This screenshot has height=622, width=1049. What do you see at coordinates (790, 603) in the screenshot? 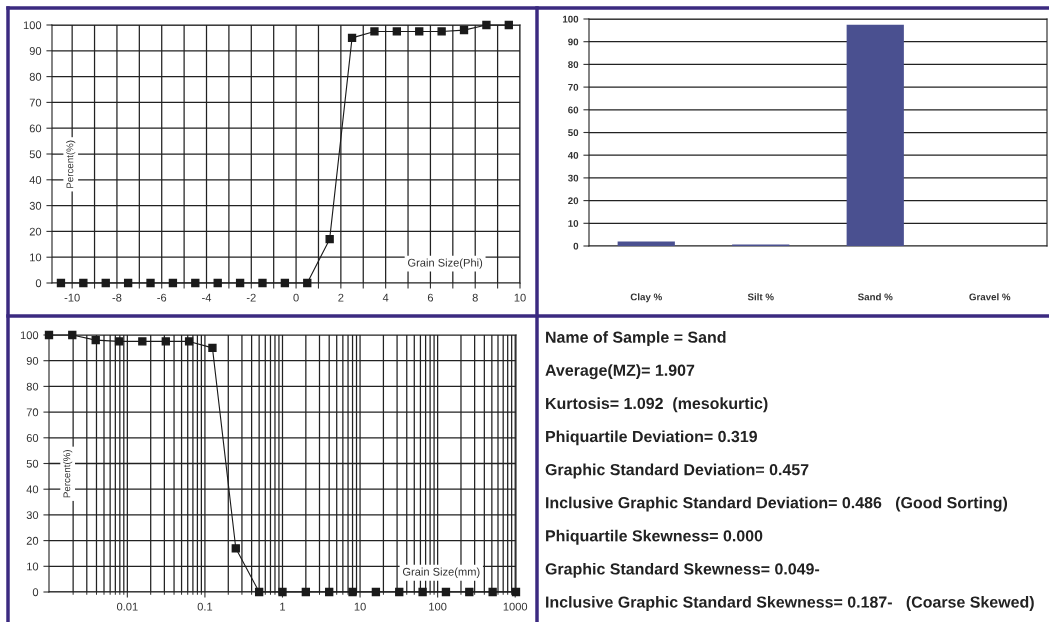
I see `text: Inclusive Graphic Standard Skewness= 0.187- (Coarse Skewed)` at bounding box center [790, 603].